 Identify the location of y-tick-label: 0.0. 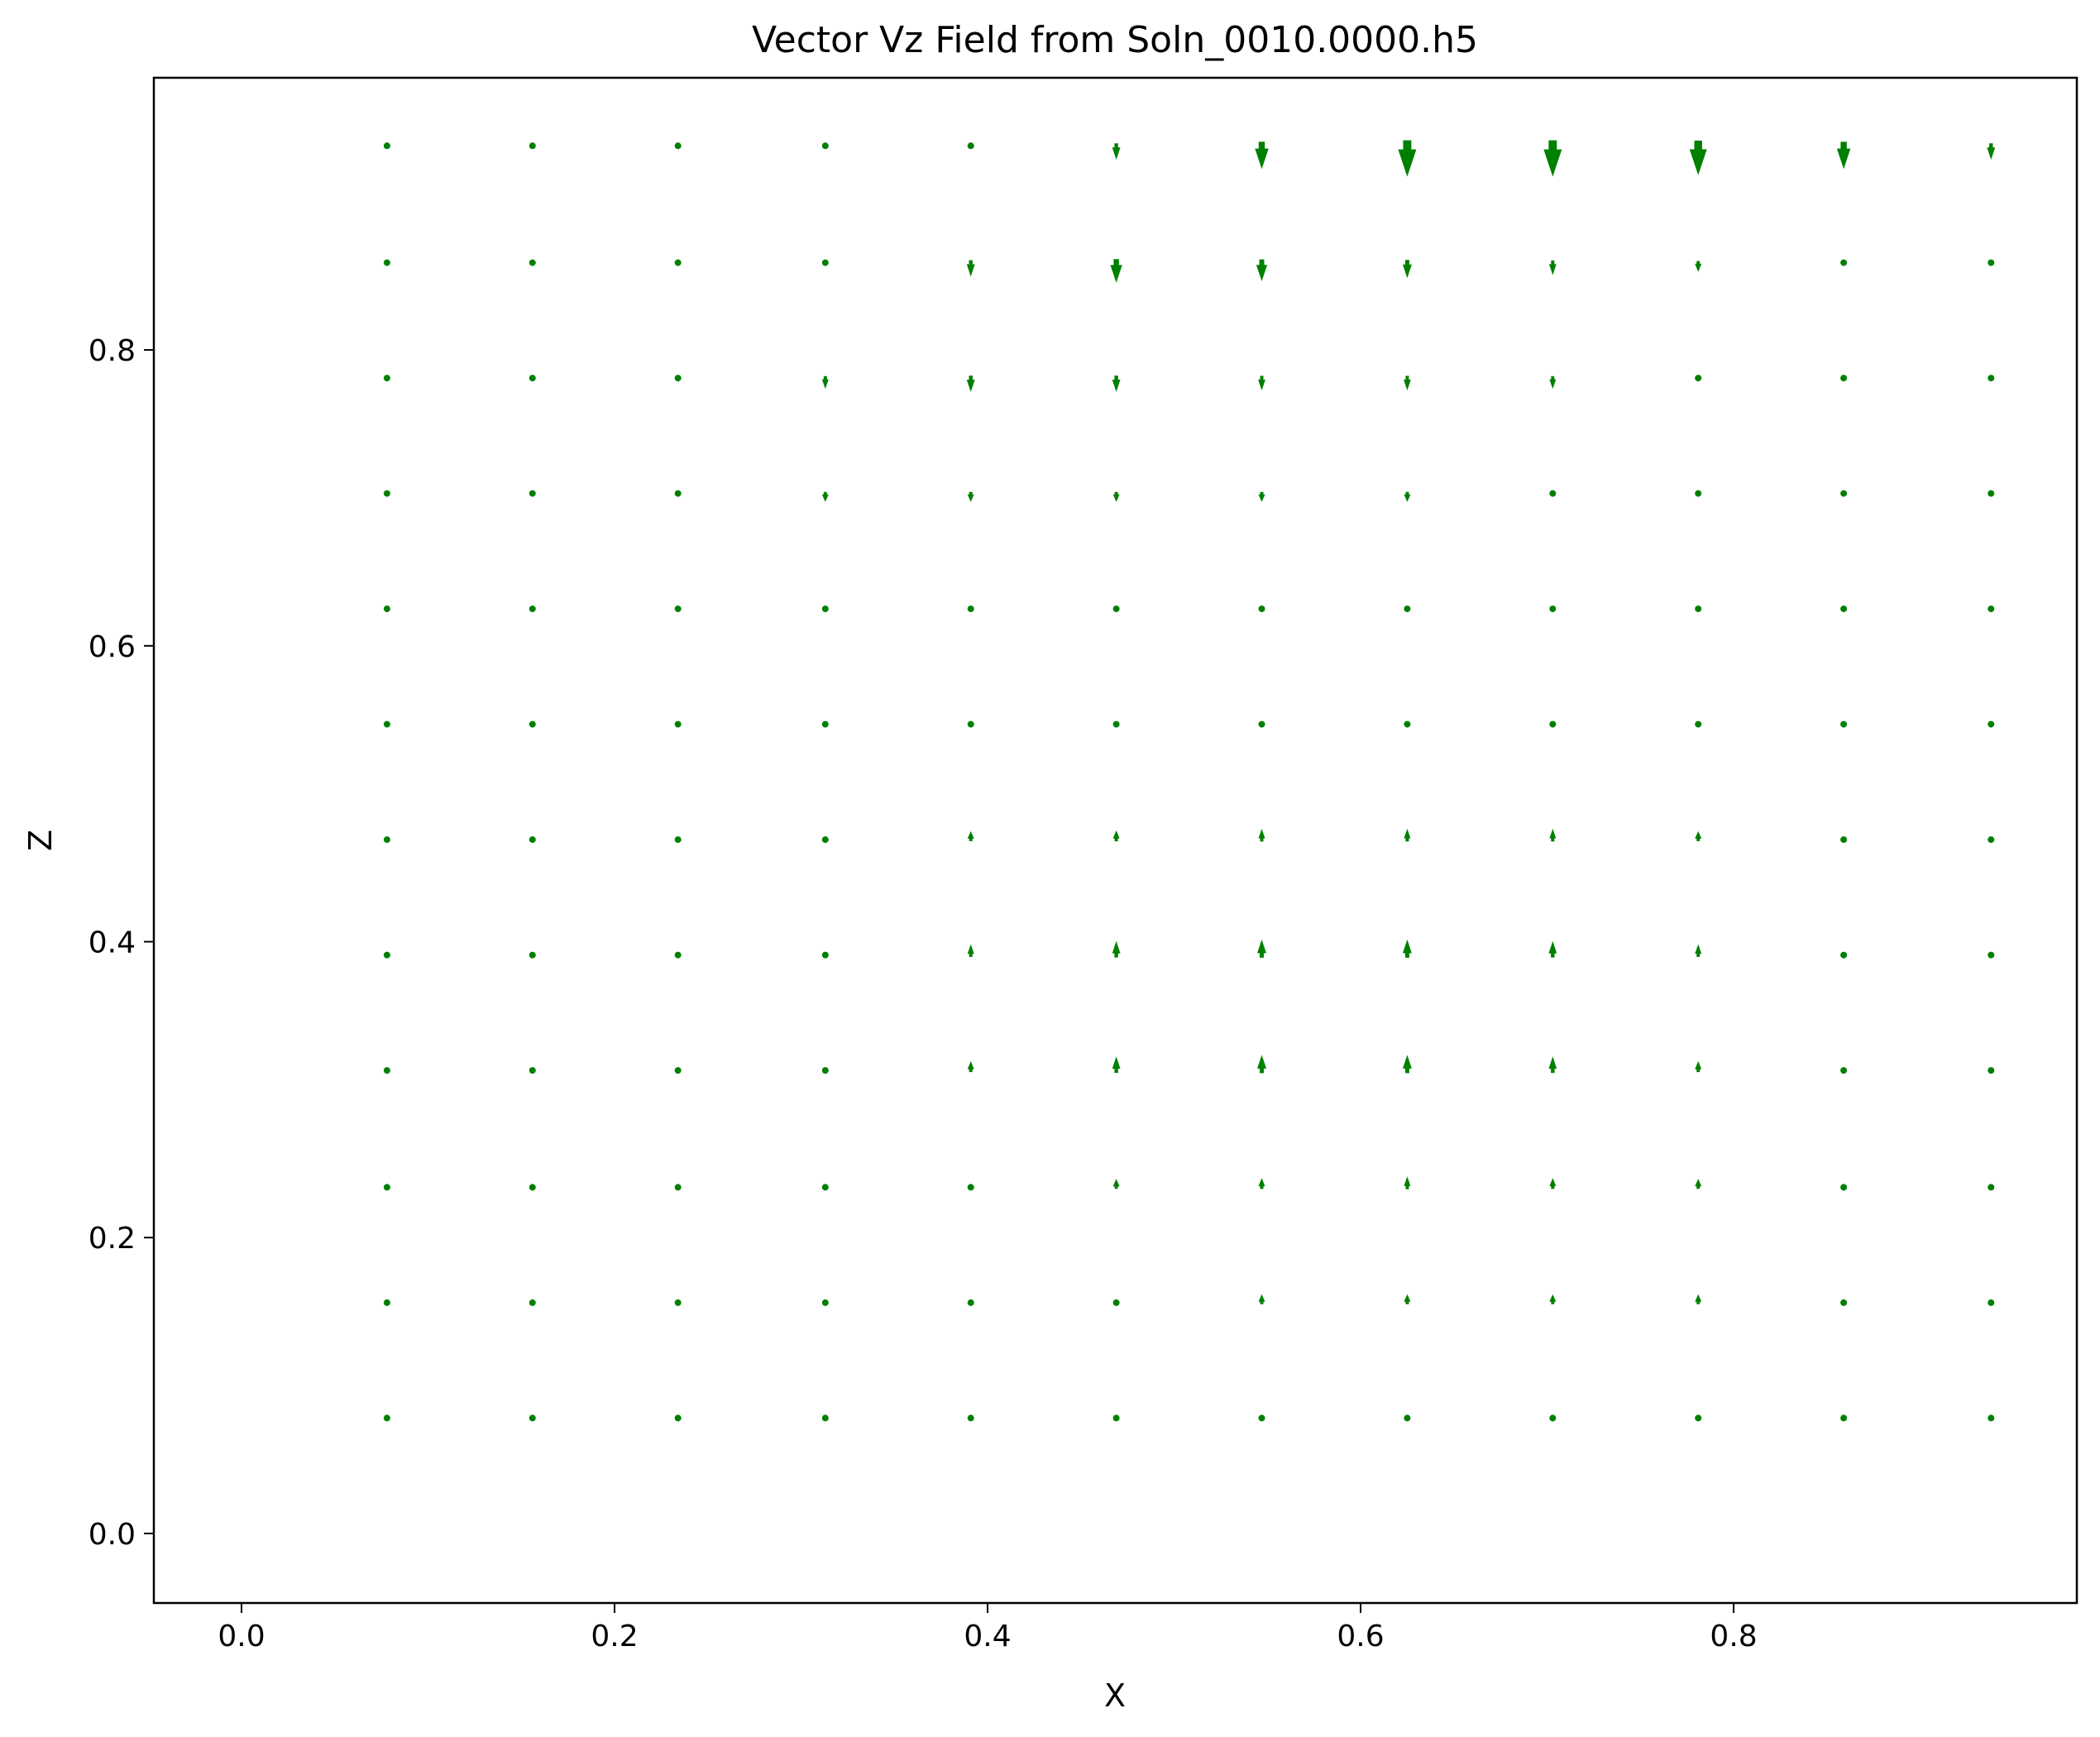
(112, 1535).